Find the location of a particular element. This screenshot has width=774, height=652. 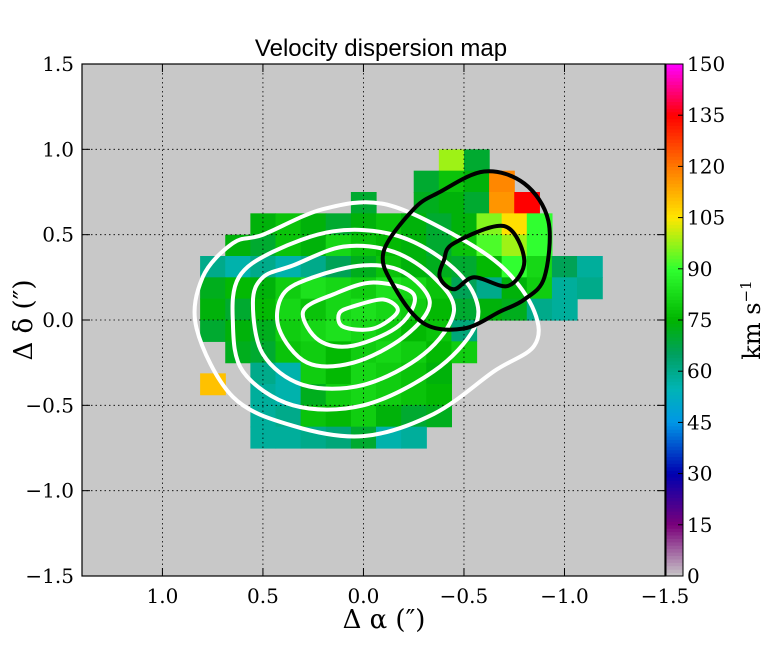

colorbar-tick-label: 75 is located at coordinates (699, 320).